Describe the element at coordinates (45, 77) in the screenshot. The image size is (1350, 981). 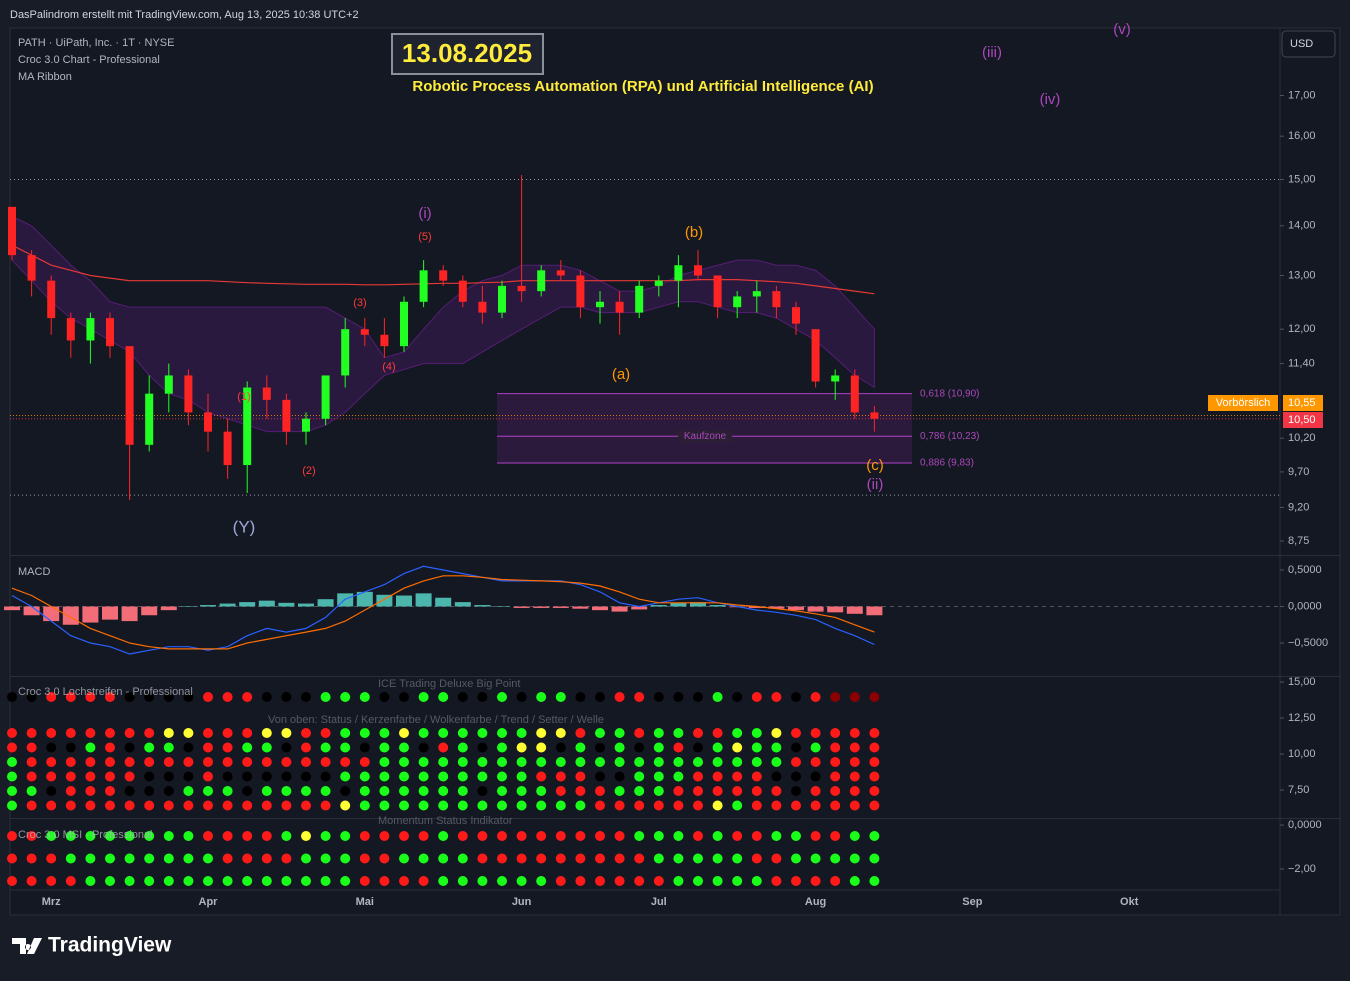
I see `legend: MA Ribbon` at that location.